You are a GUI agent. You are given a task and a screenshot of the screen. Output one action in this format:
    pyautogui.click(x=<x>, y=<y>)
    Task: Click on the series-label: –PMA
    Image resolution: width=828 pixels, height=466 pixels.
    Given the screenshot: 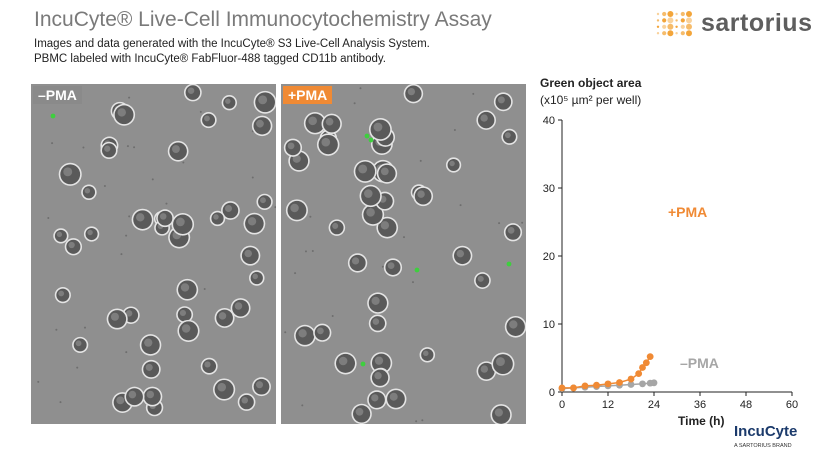 What is the action you would take?
    pyautogui.click(x=699, y=363)
    